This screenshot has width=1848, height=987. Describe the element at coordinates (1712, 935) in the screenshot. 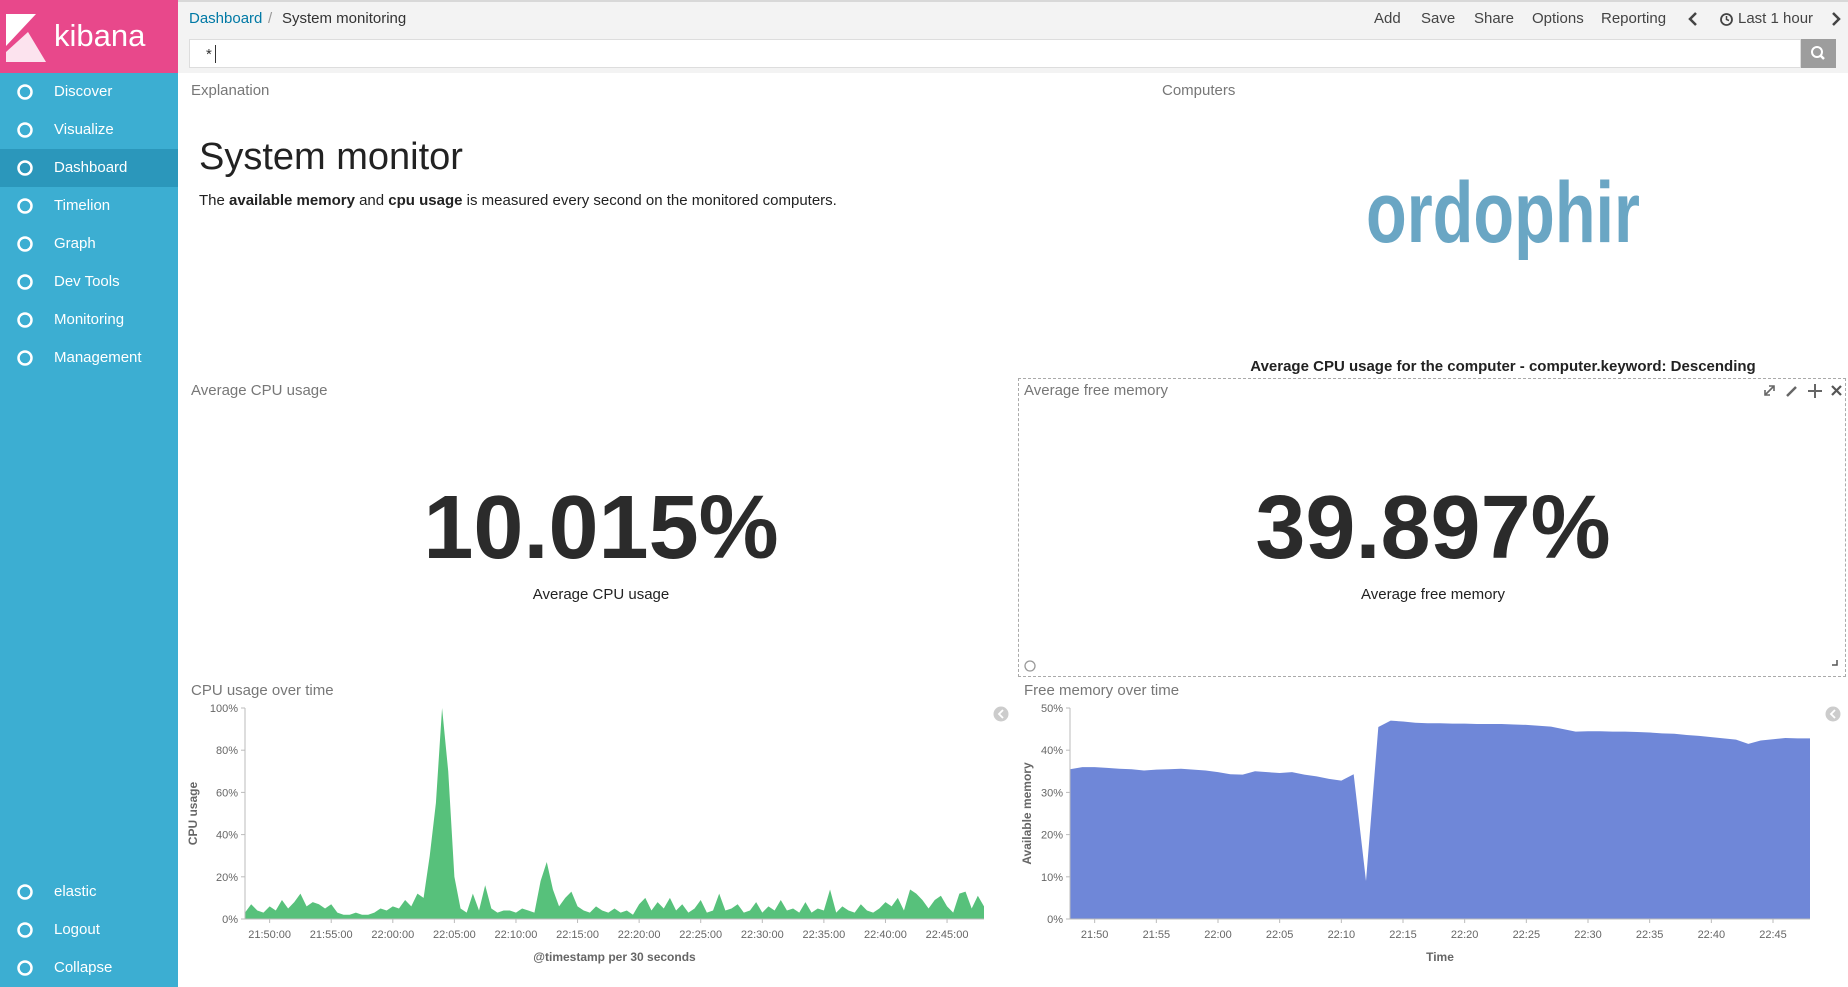

I see `x-tick-label: 22:40` at that location.